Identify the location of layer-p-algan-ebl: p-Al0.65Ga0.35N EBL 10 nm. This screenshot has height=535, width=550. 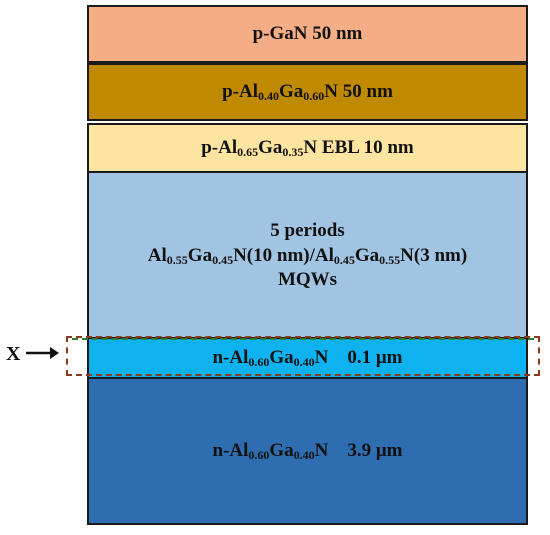
(307, 148).